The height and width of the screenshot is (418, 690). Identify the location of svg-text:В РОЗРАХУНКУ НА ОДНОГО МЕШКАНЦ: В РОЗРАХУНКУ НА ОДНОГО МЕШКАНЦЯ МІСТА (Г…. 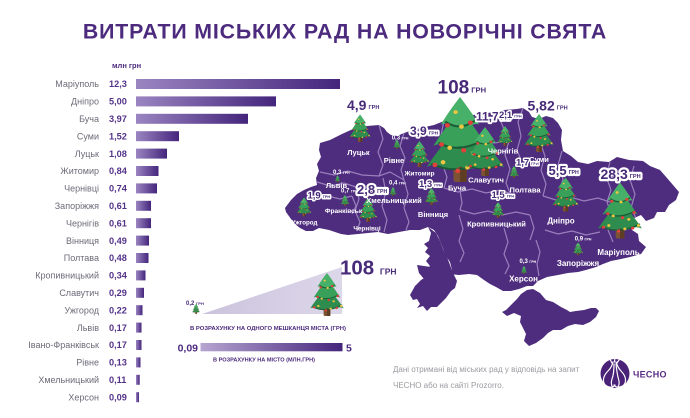
(268, 329).